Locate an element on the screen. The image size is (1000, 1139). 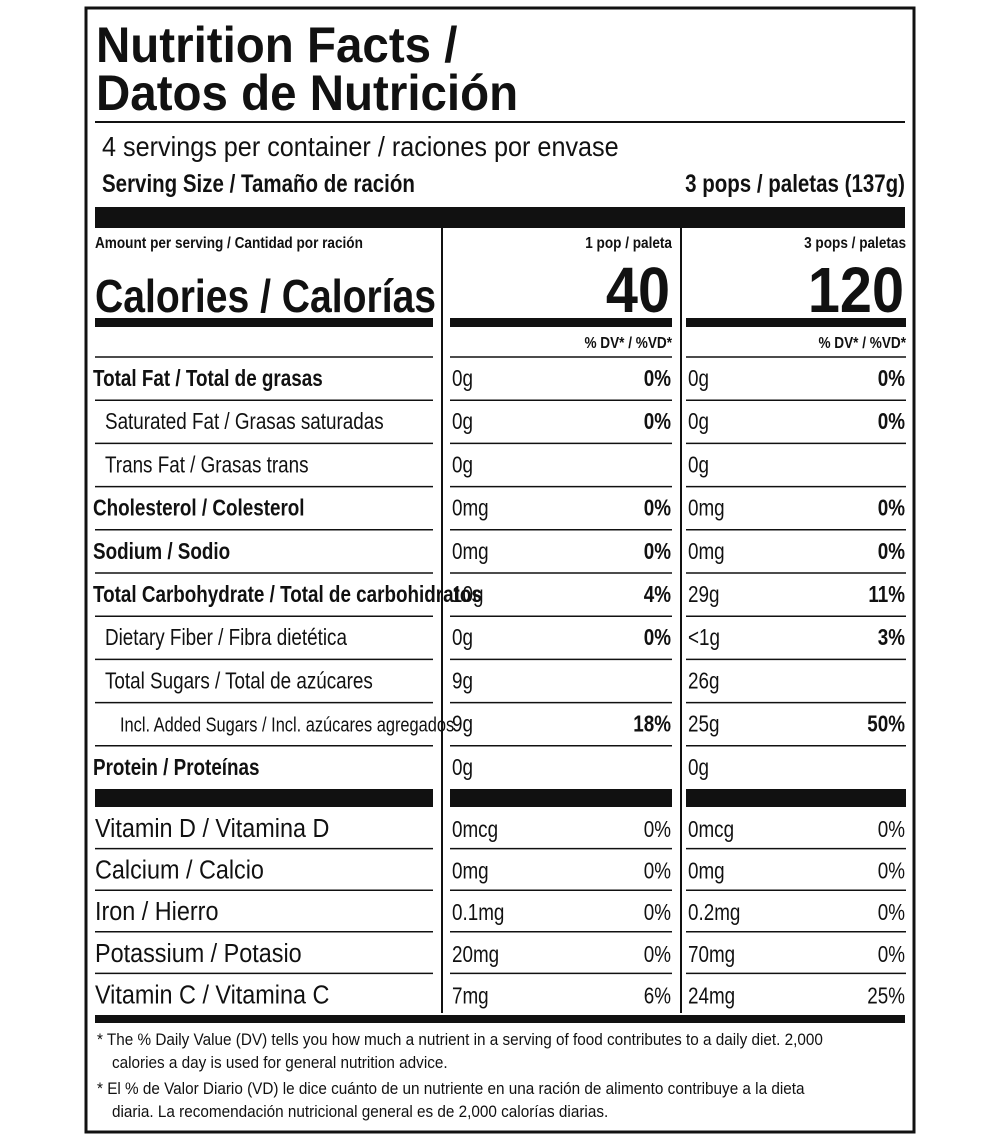
vitamin-amount: 70mg is located at coordinates (711, 954).